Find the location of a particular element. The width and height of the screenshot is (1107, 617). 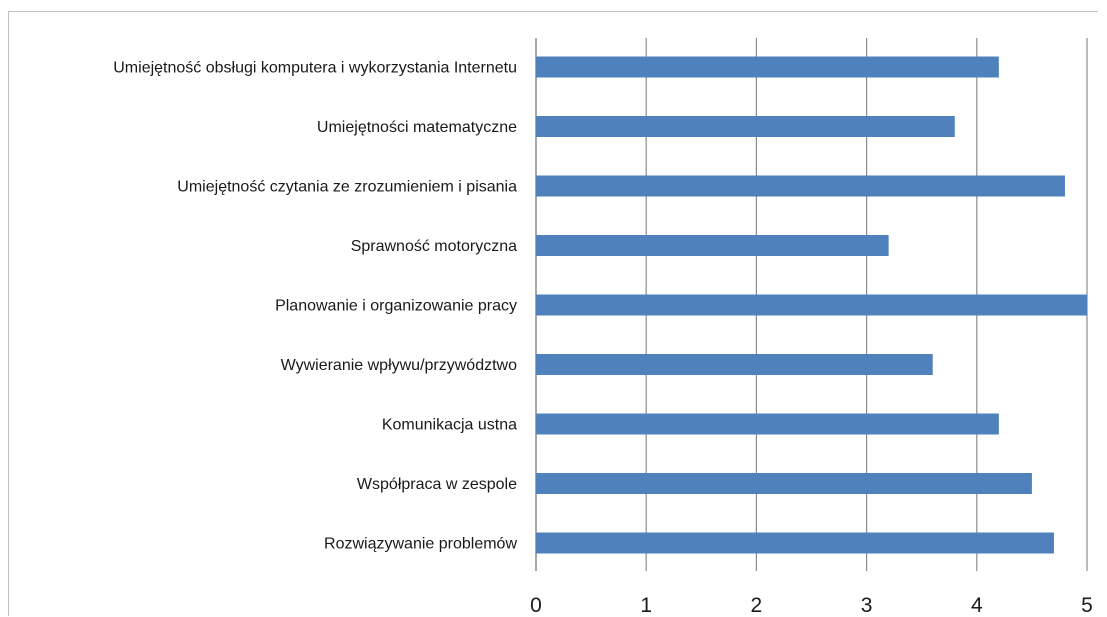

x-tick-label-1: 1 is located at coordinates (646, 605).